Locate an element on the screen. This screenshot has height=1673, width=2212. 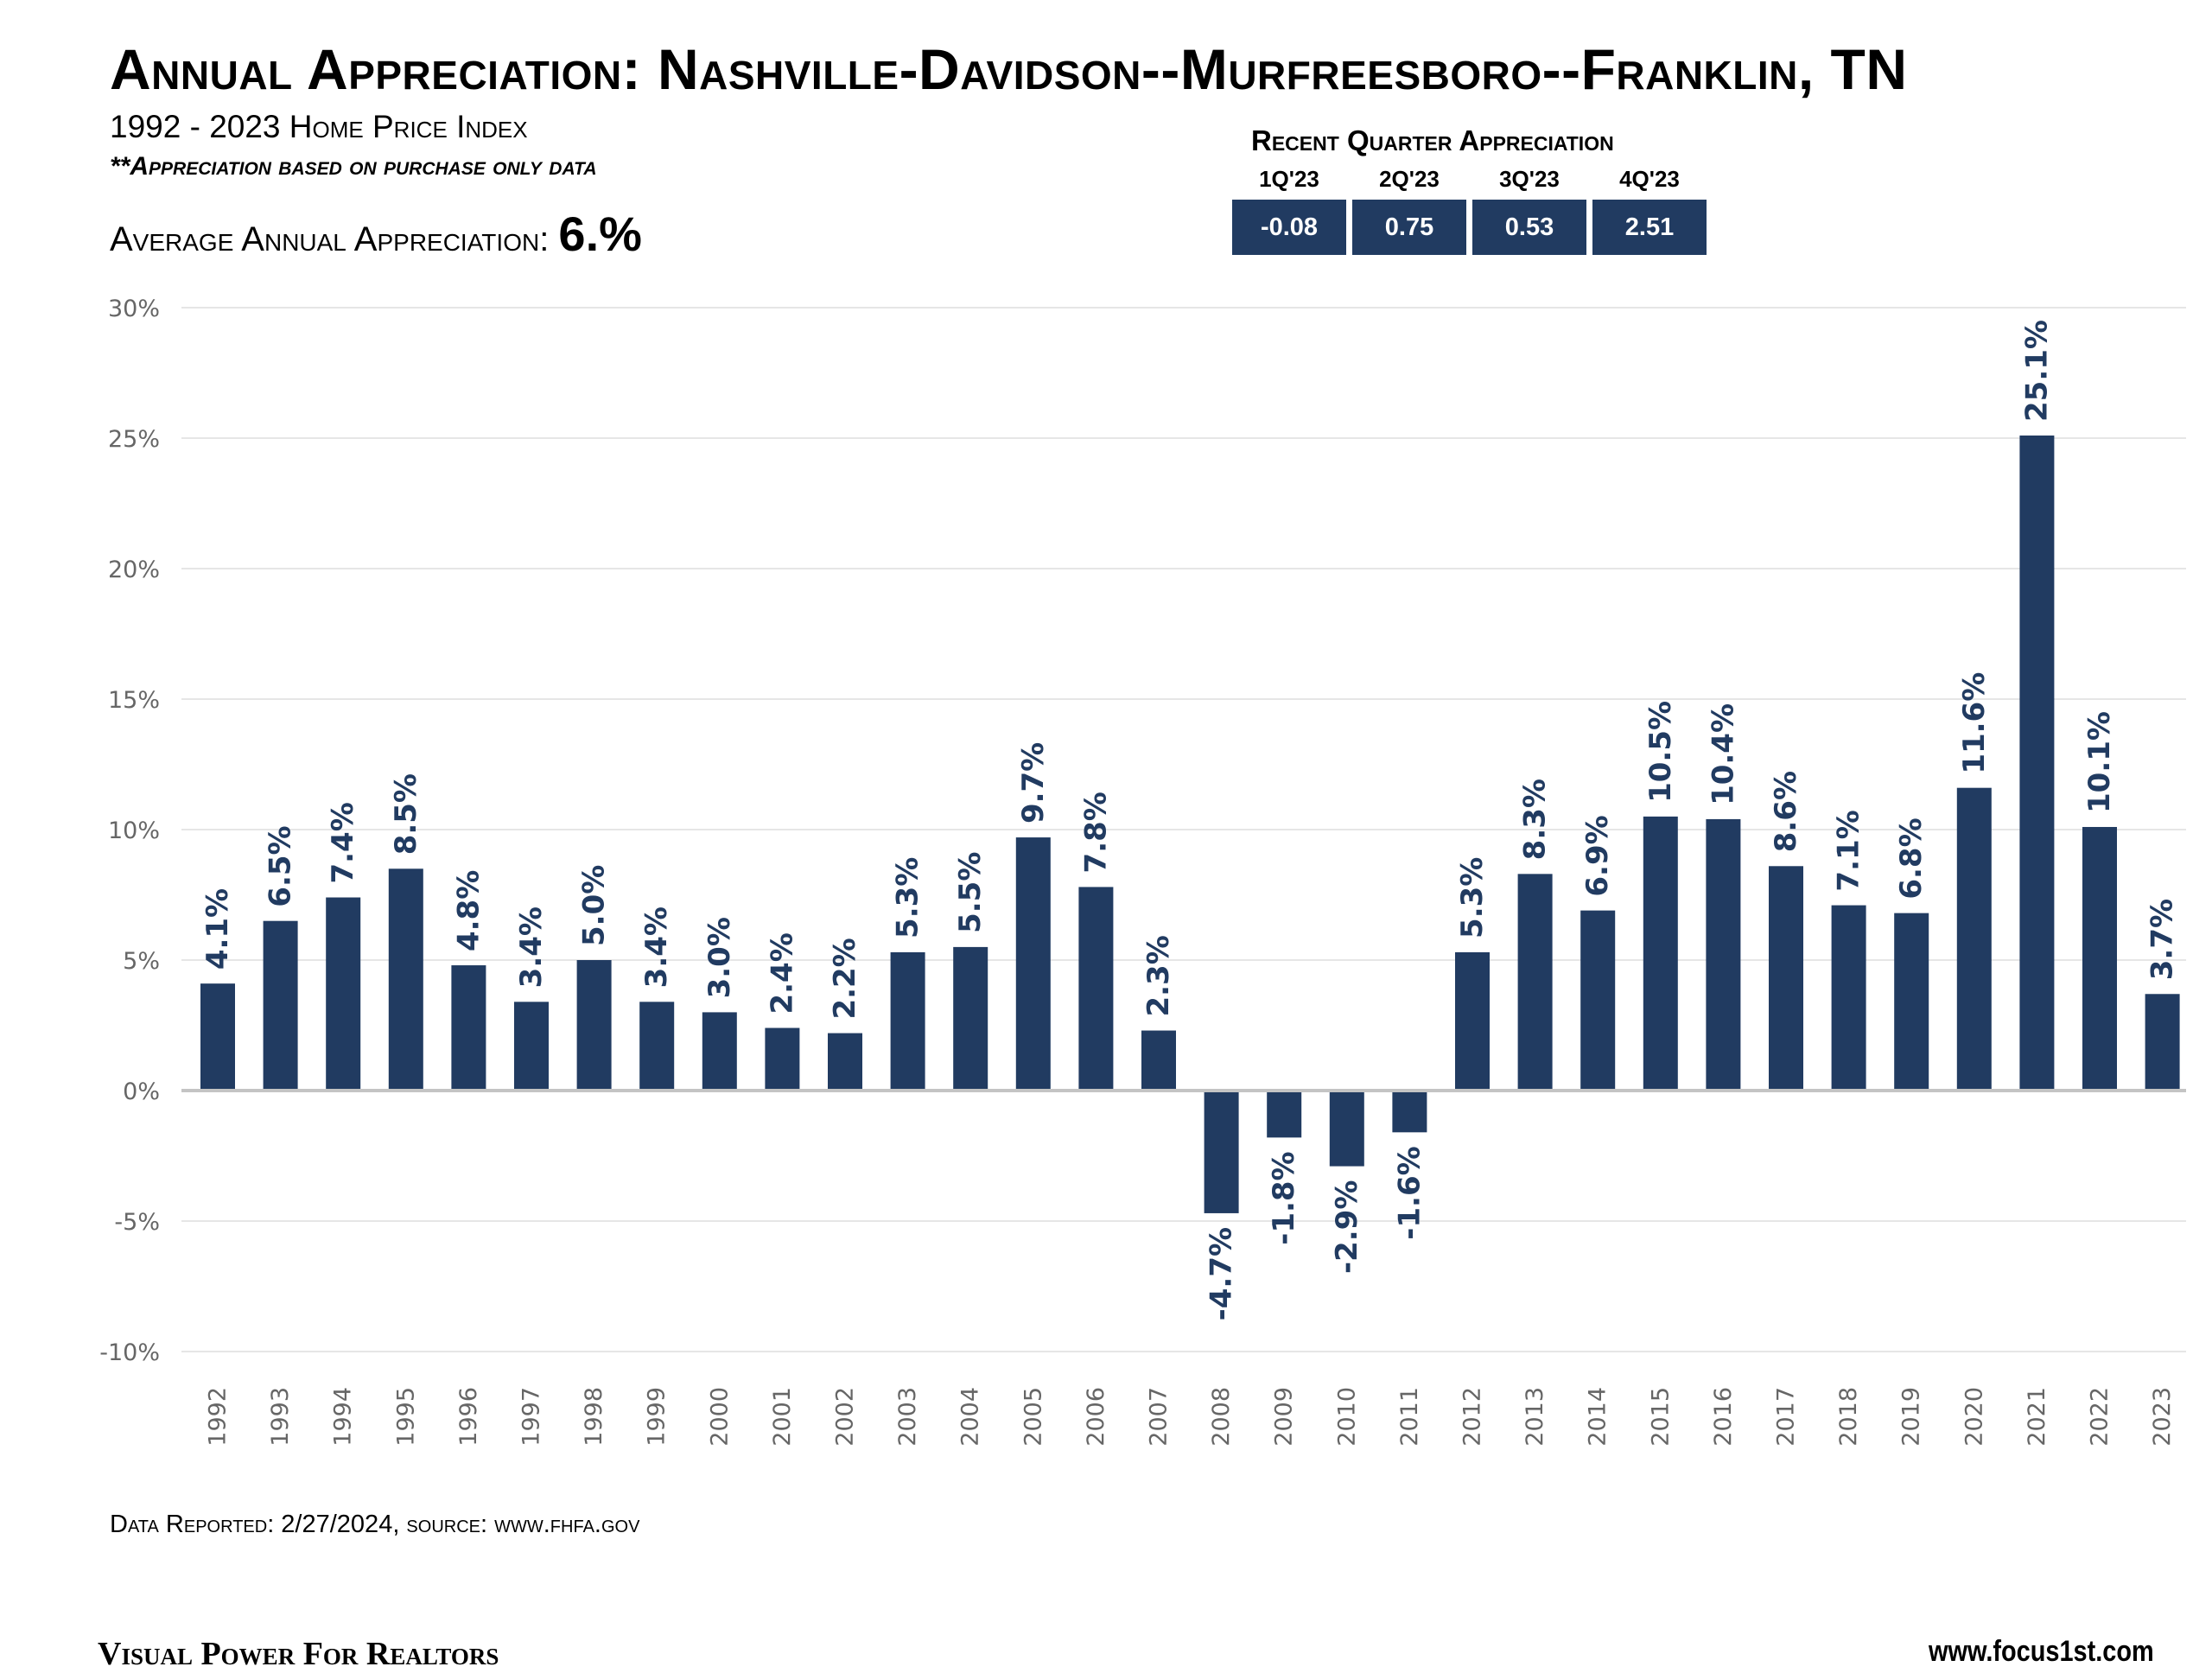
x-tick-label: 2014 is located at coordinates (1598, 1417).